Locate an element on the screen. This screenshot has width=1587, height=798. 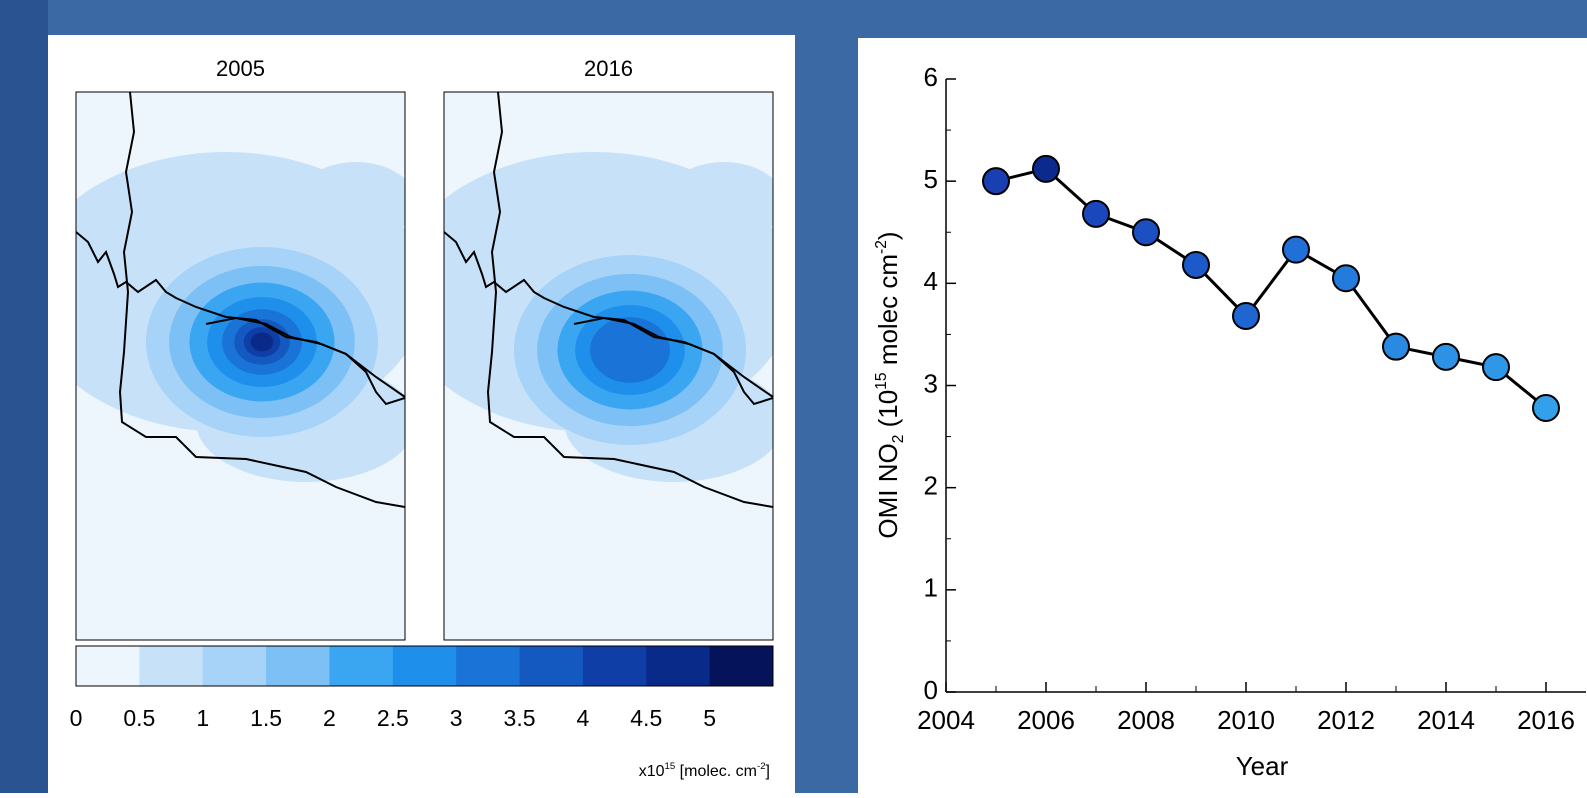
x-tick-label: 2004 is located at coordinates (946, 720).